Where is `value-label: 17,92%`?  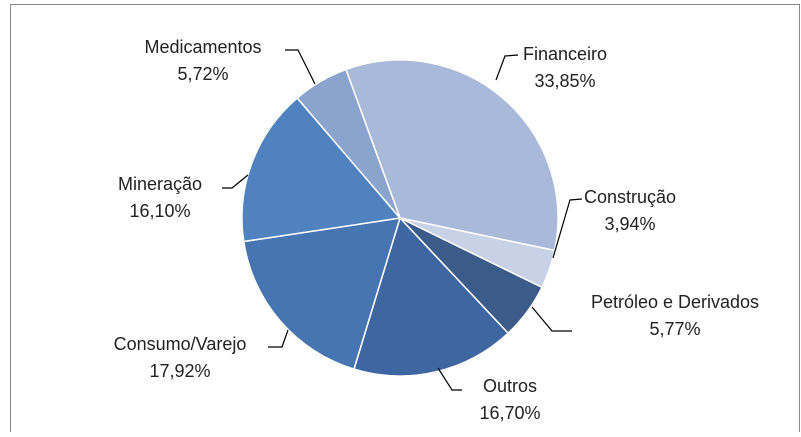 value-label: 17,92% is located at coordinates (179, 371).